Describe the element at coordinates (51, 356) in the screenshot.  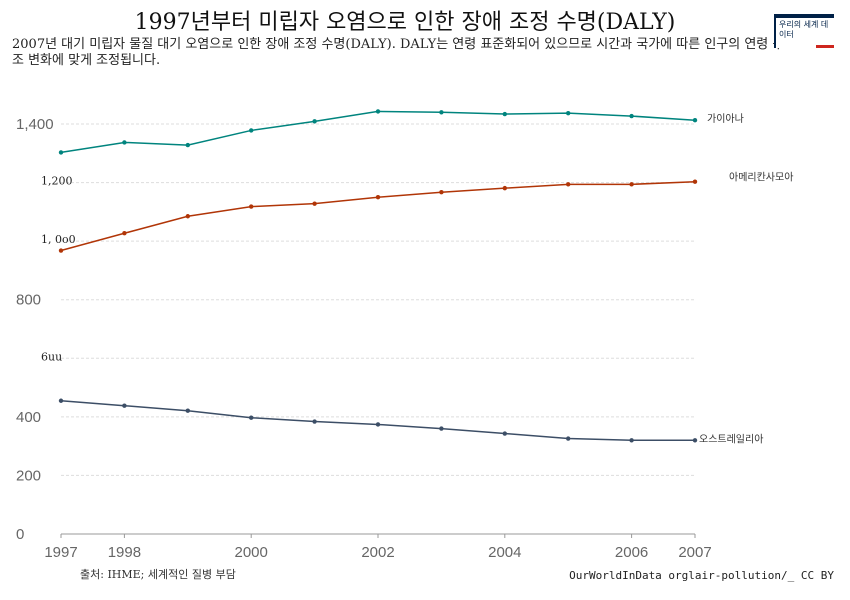
I see `y-tick-label-3: 6uu` at that location.